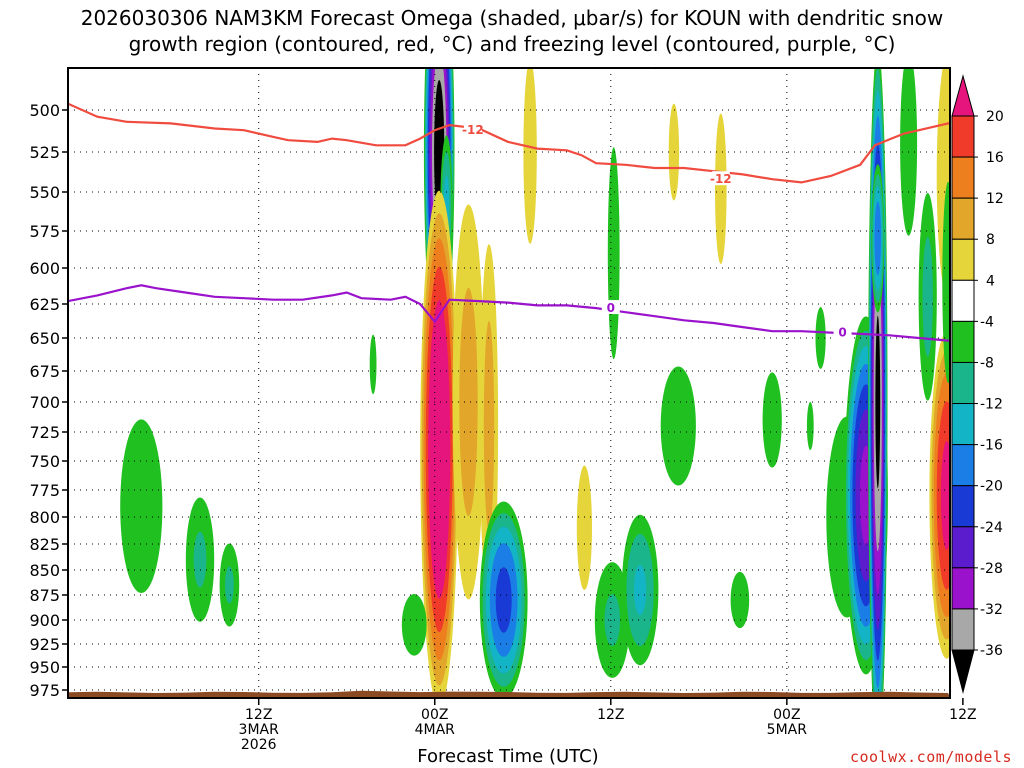 The height and width of the screenshot is (768, 1024). Describe the element at coordinates (508, 756) in the screenshot. I see `x-axis-title: Forecast Time (UTC)` at that location.